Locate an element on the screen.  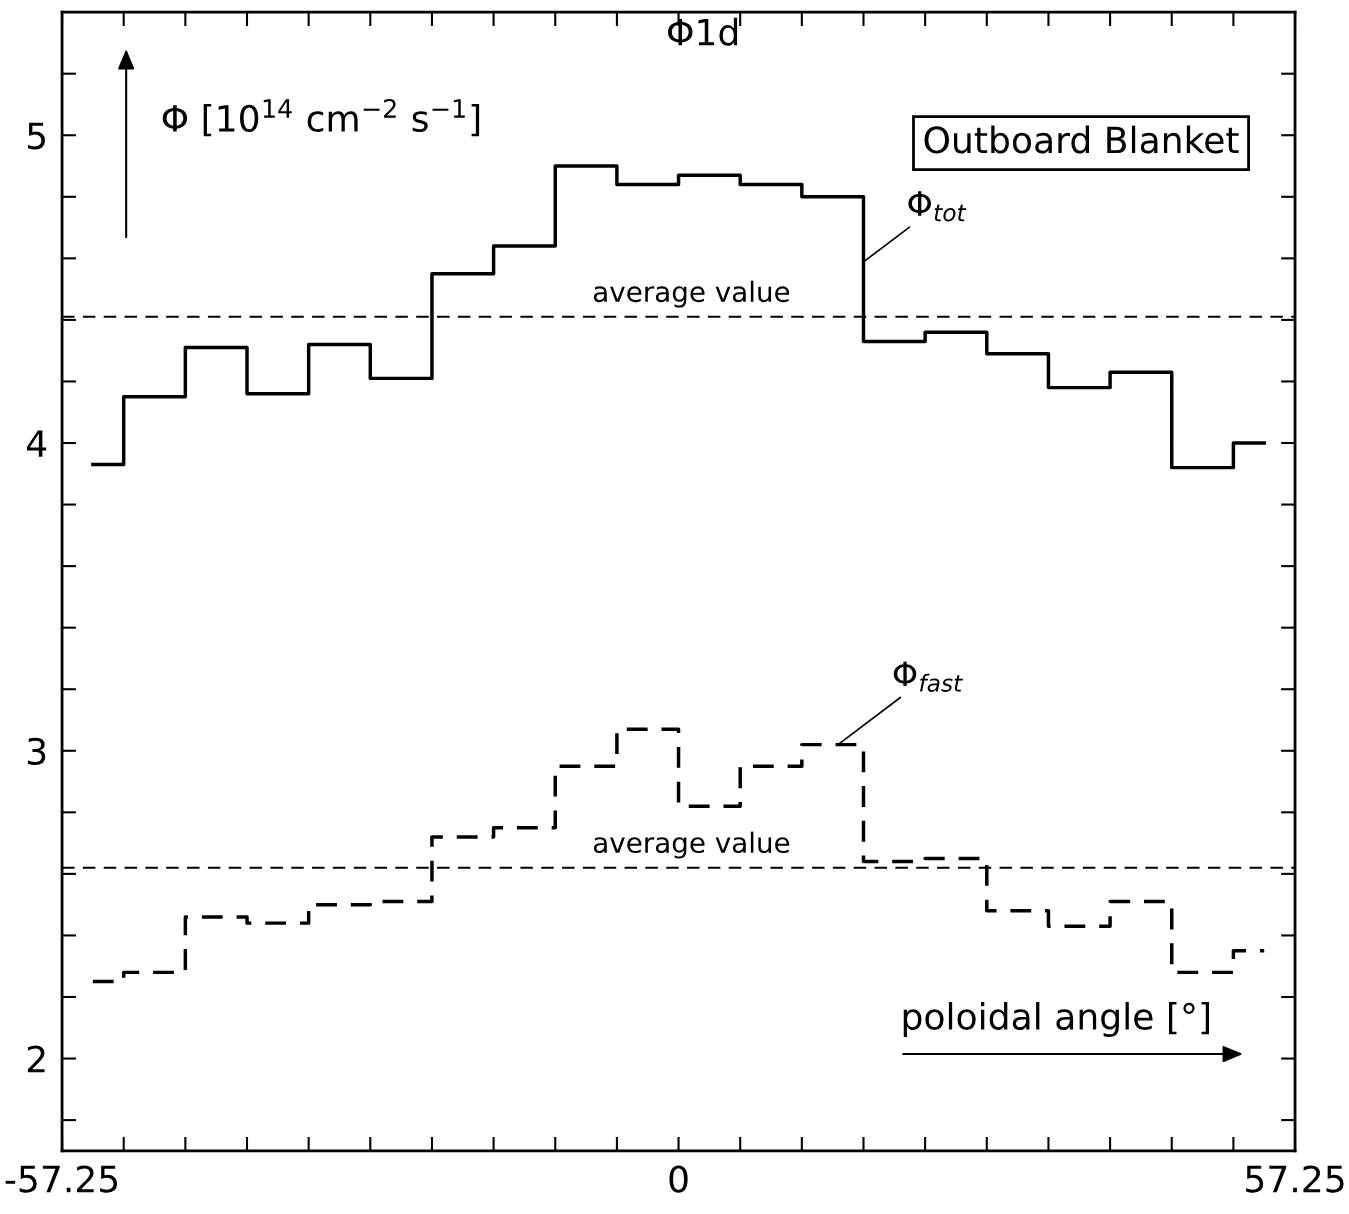
y-tick-label: 5 is located at coordinates (36, 136).